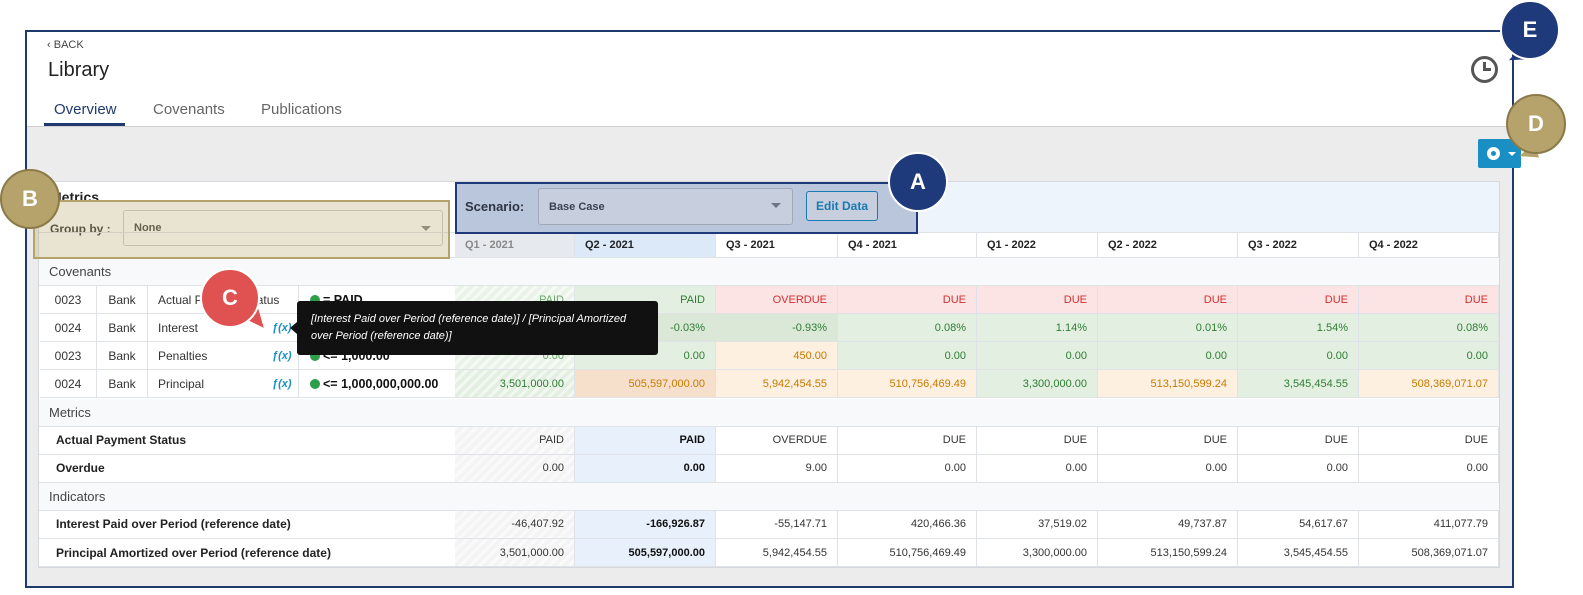  What do you see at coordinates (85, 109) in the screenshot?
I see `tab: Overview` at bounding box center [85, 109].